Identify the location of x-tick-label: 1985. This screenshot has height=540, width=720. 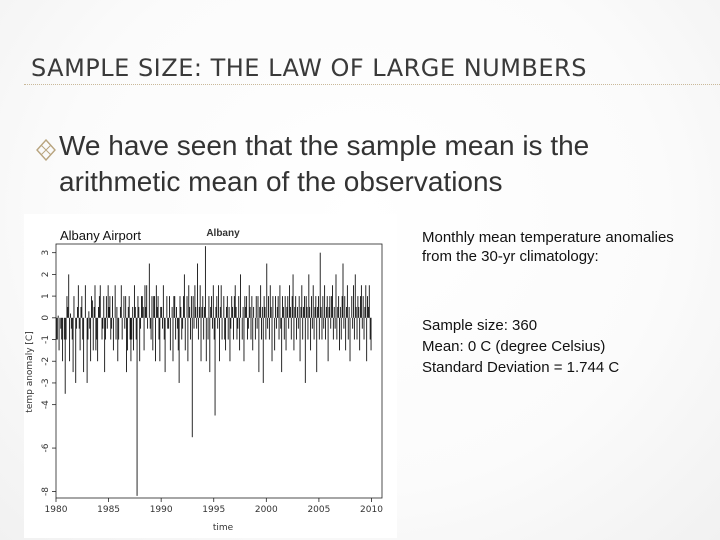
(108, 510).